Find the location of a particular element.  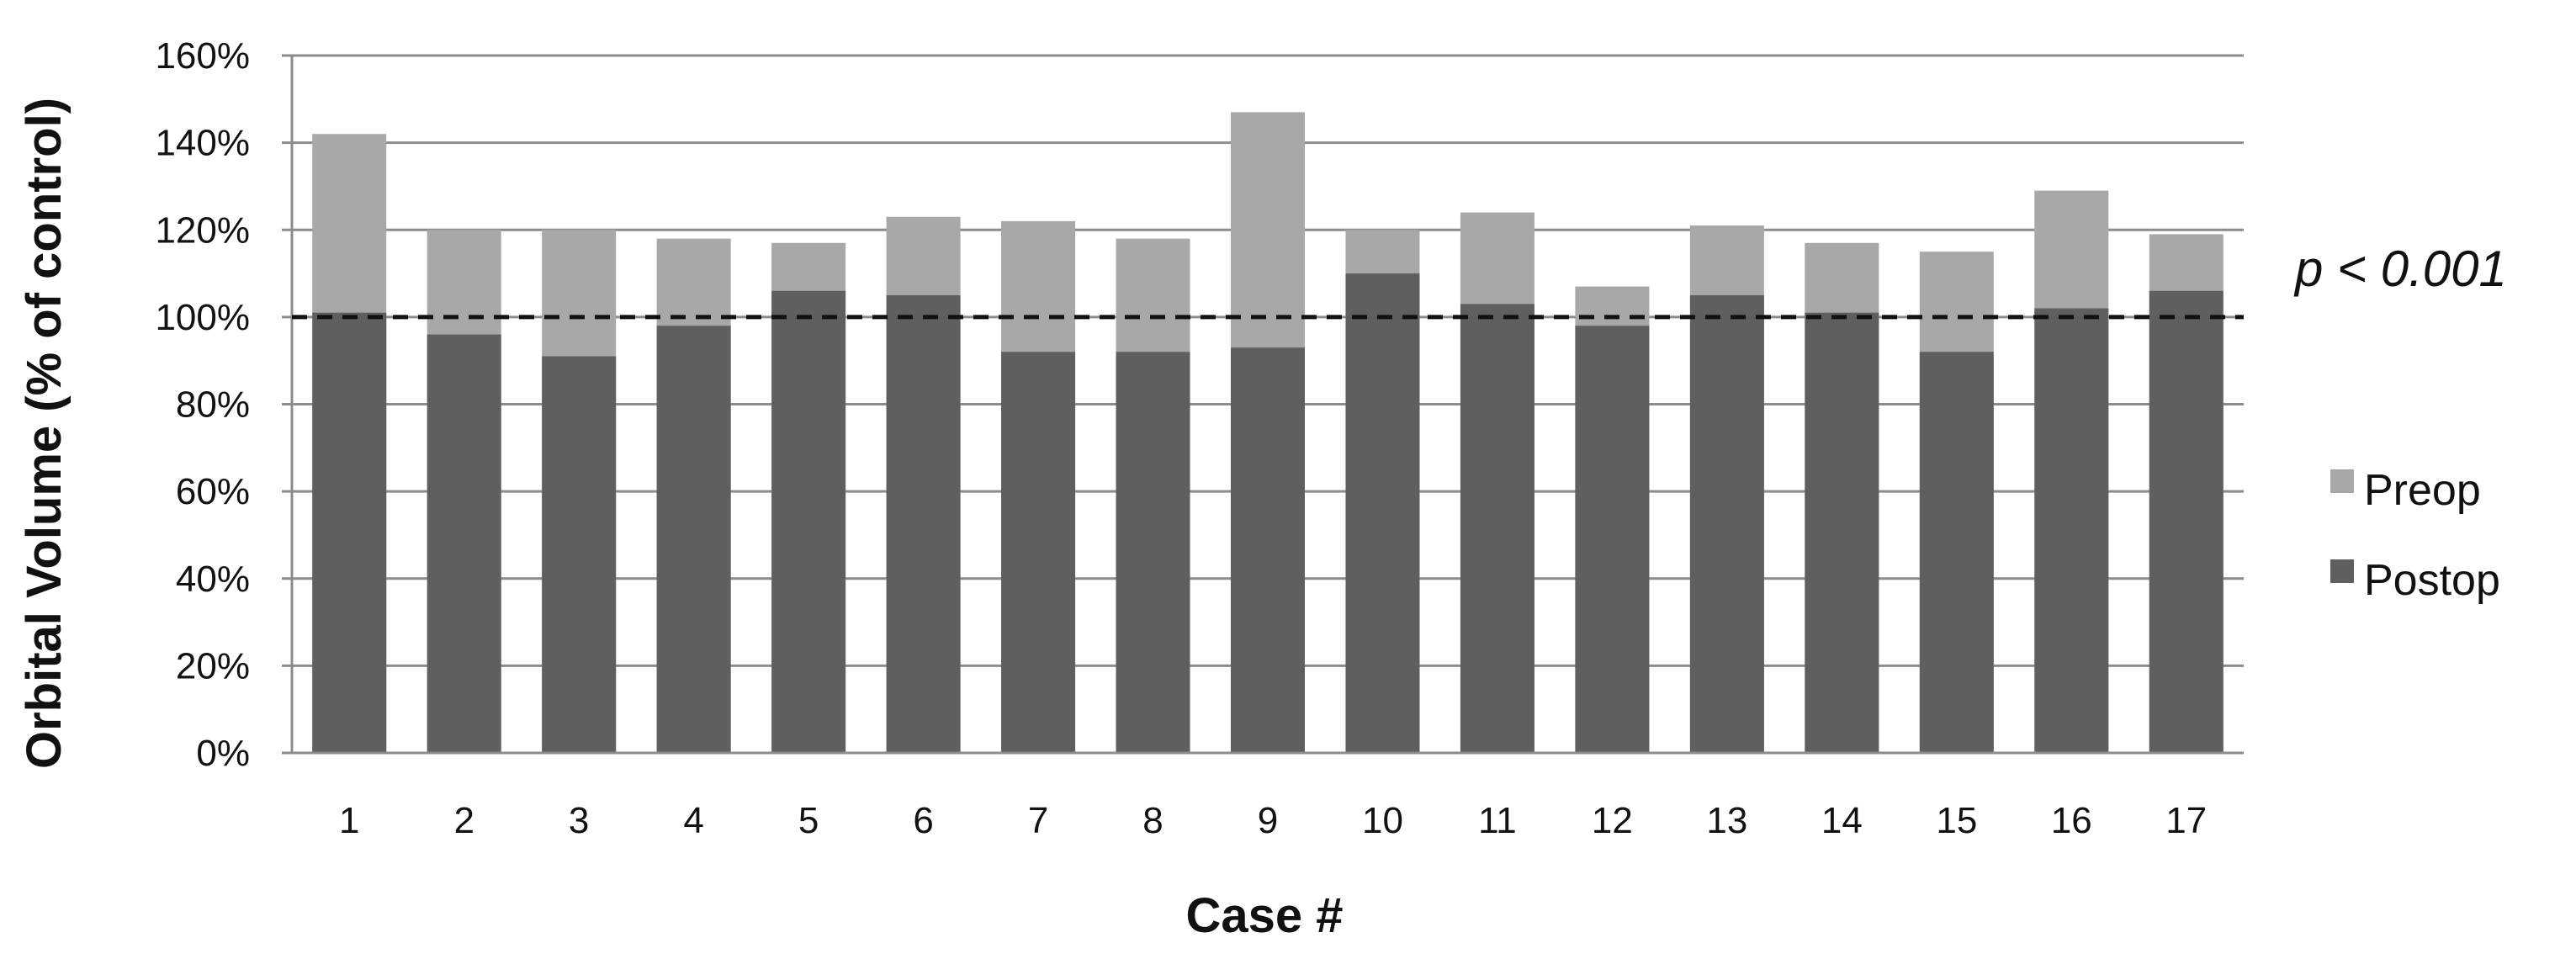

x-tick-label: 16 is located at coordinates (2071, 820).